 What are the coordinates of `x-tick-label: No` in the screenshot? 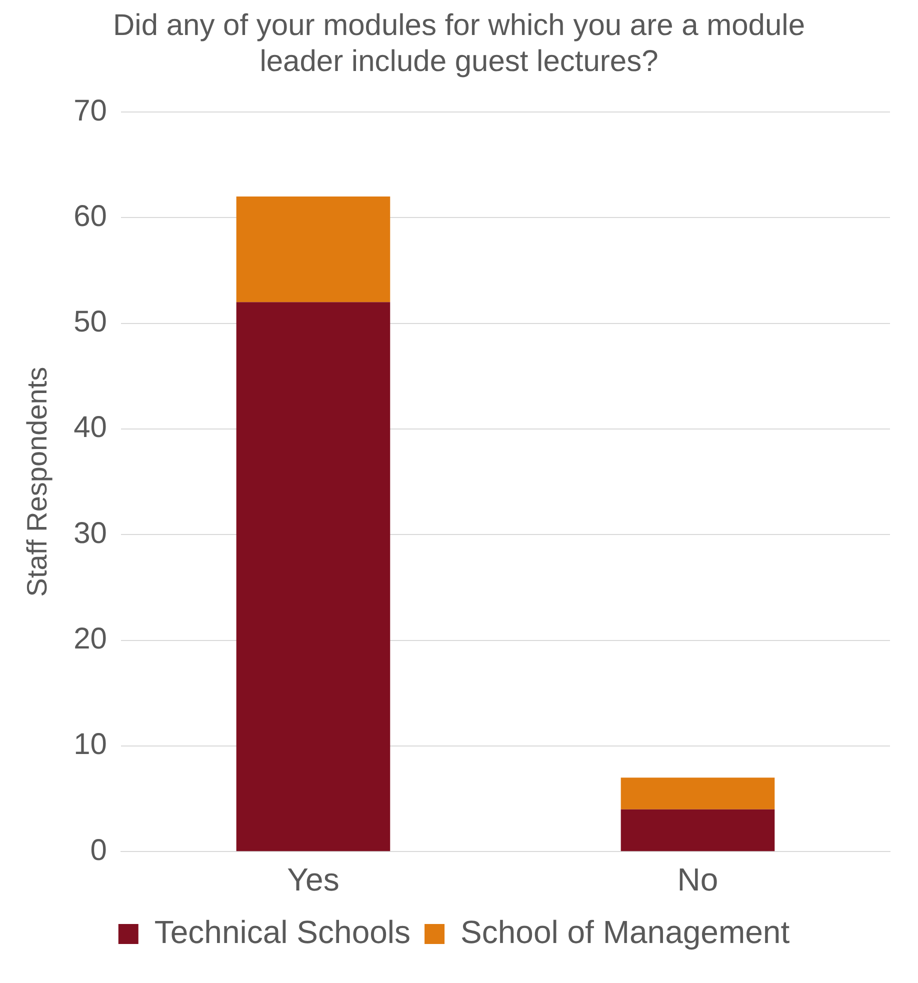 It's located at (697, 880).